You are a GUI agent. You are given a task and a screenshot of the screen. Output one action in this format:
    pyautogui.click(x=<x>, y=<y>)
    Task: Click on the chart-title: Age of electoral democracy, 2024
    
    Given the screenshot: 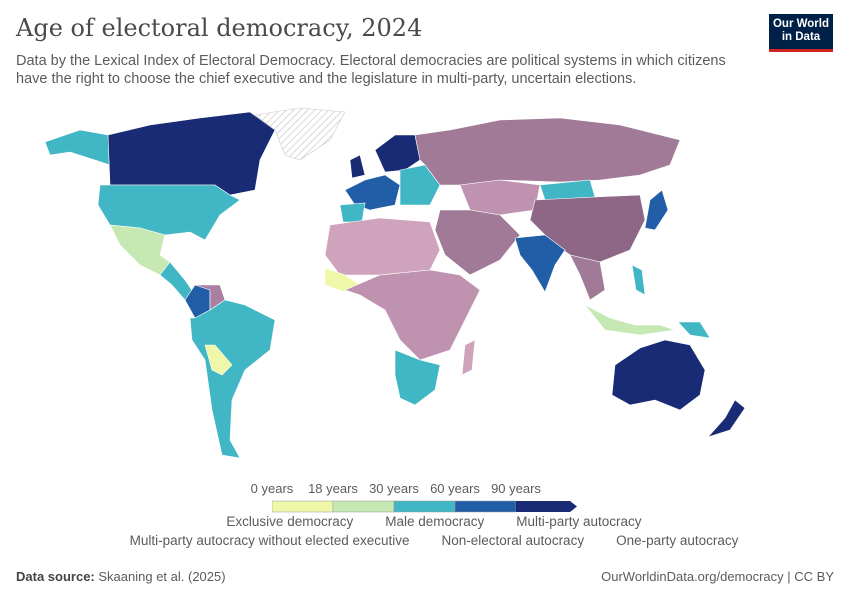 What is the action you would take?
    pyautogui.click(x=219, y=28)
    